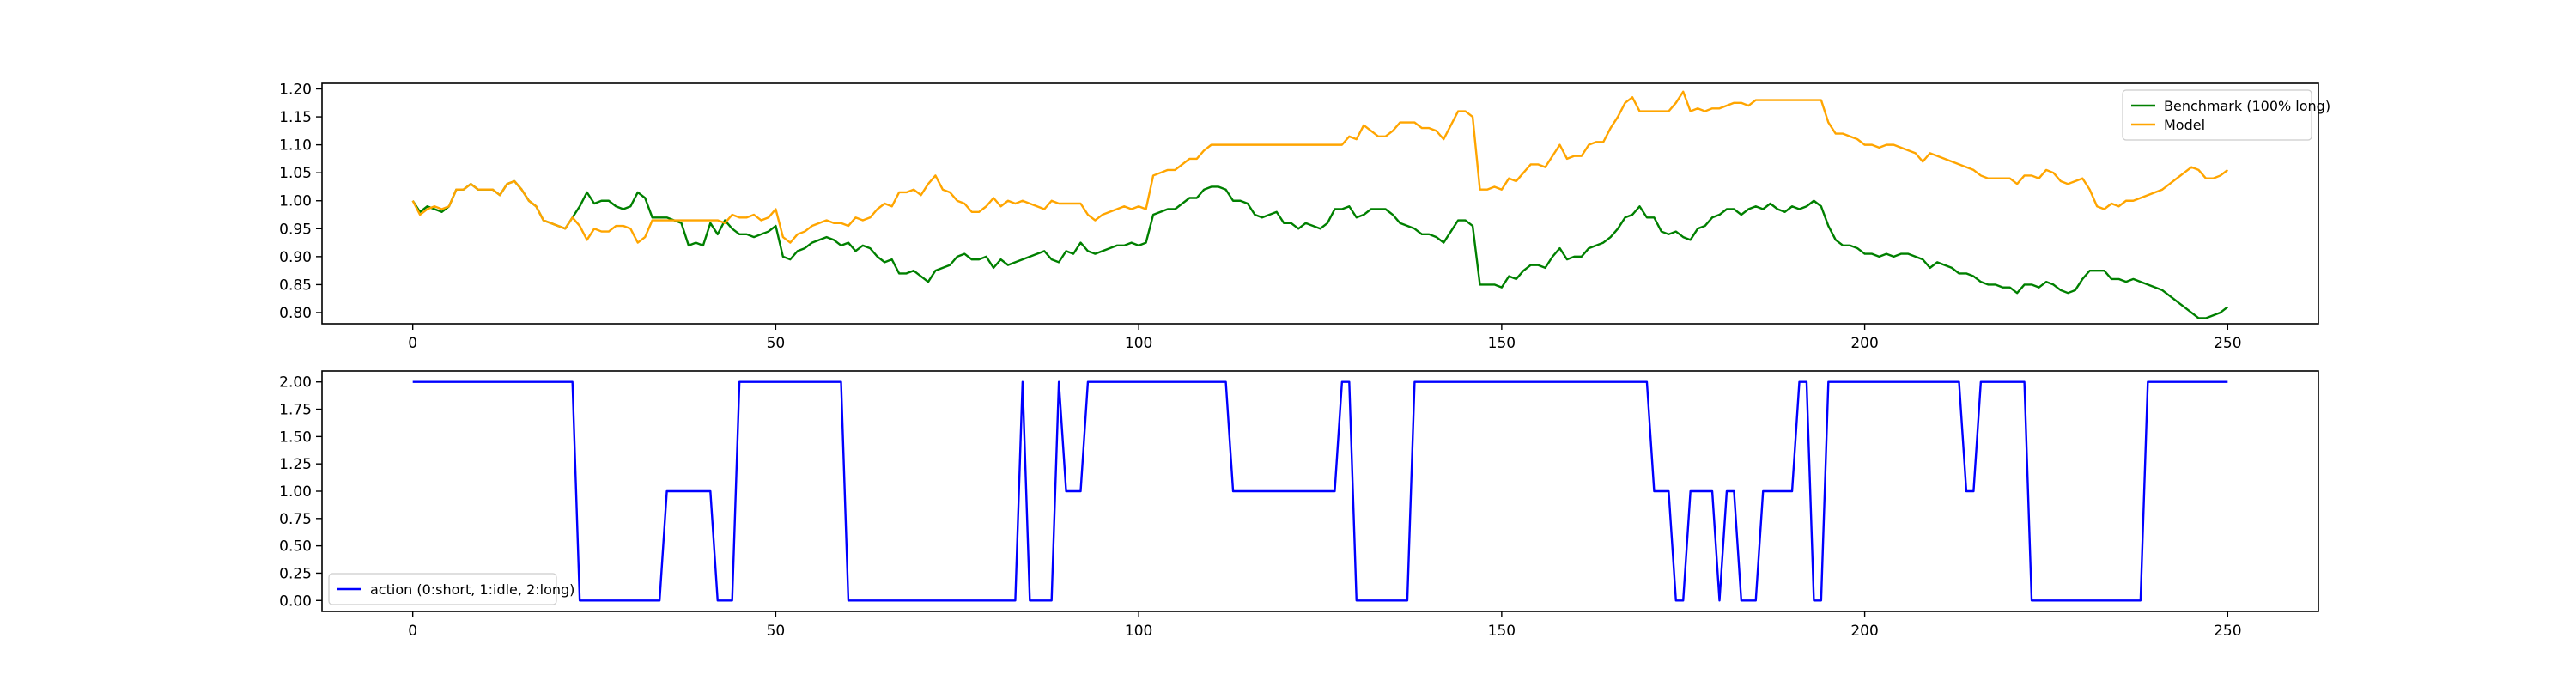 This screenshot has height=687, width=2576. I want to click on bottom-chart-y-tick-label: 0.25, so click(295, 573).